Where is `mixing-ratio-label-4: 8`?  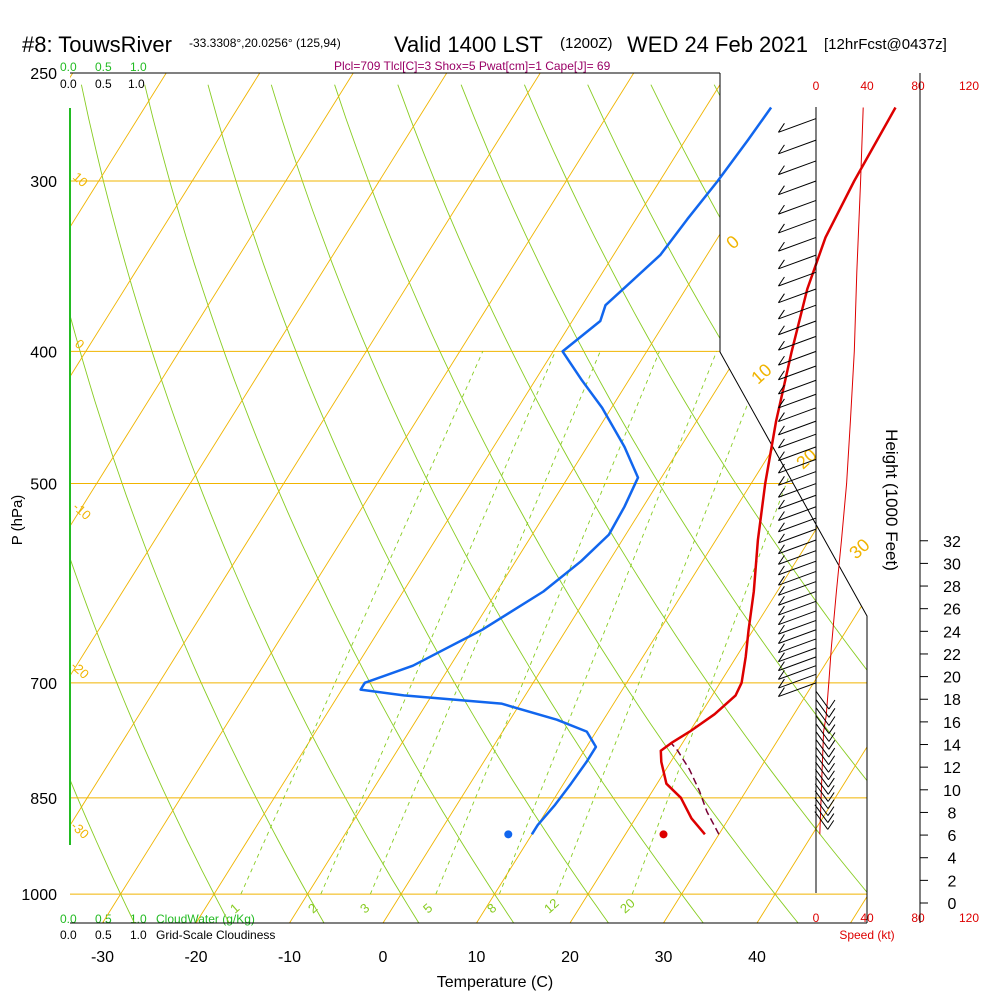
mixing-ratio-label-4: 8 is located at coordinates (491, 908).